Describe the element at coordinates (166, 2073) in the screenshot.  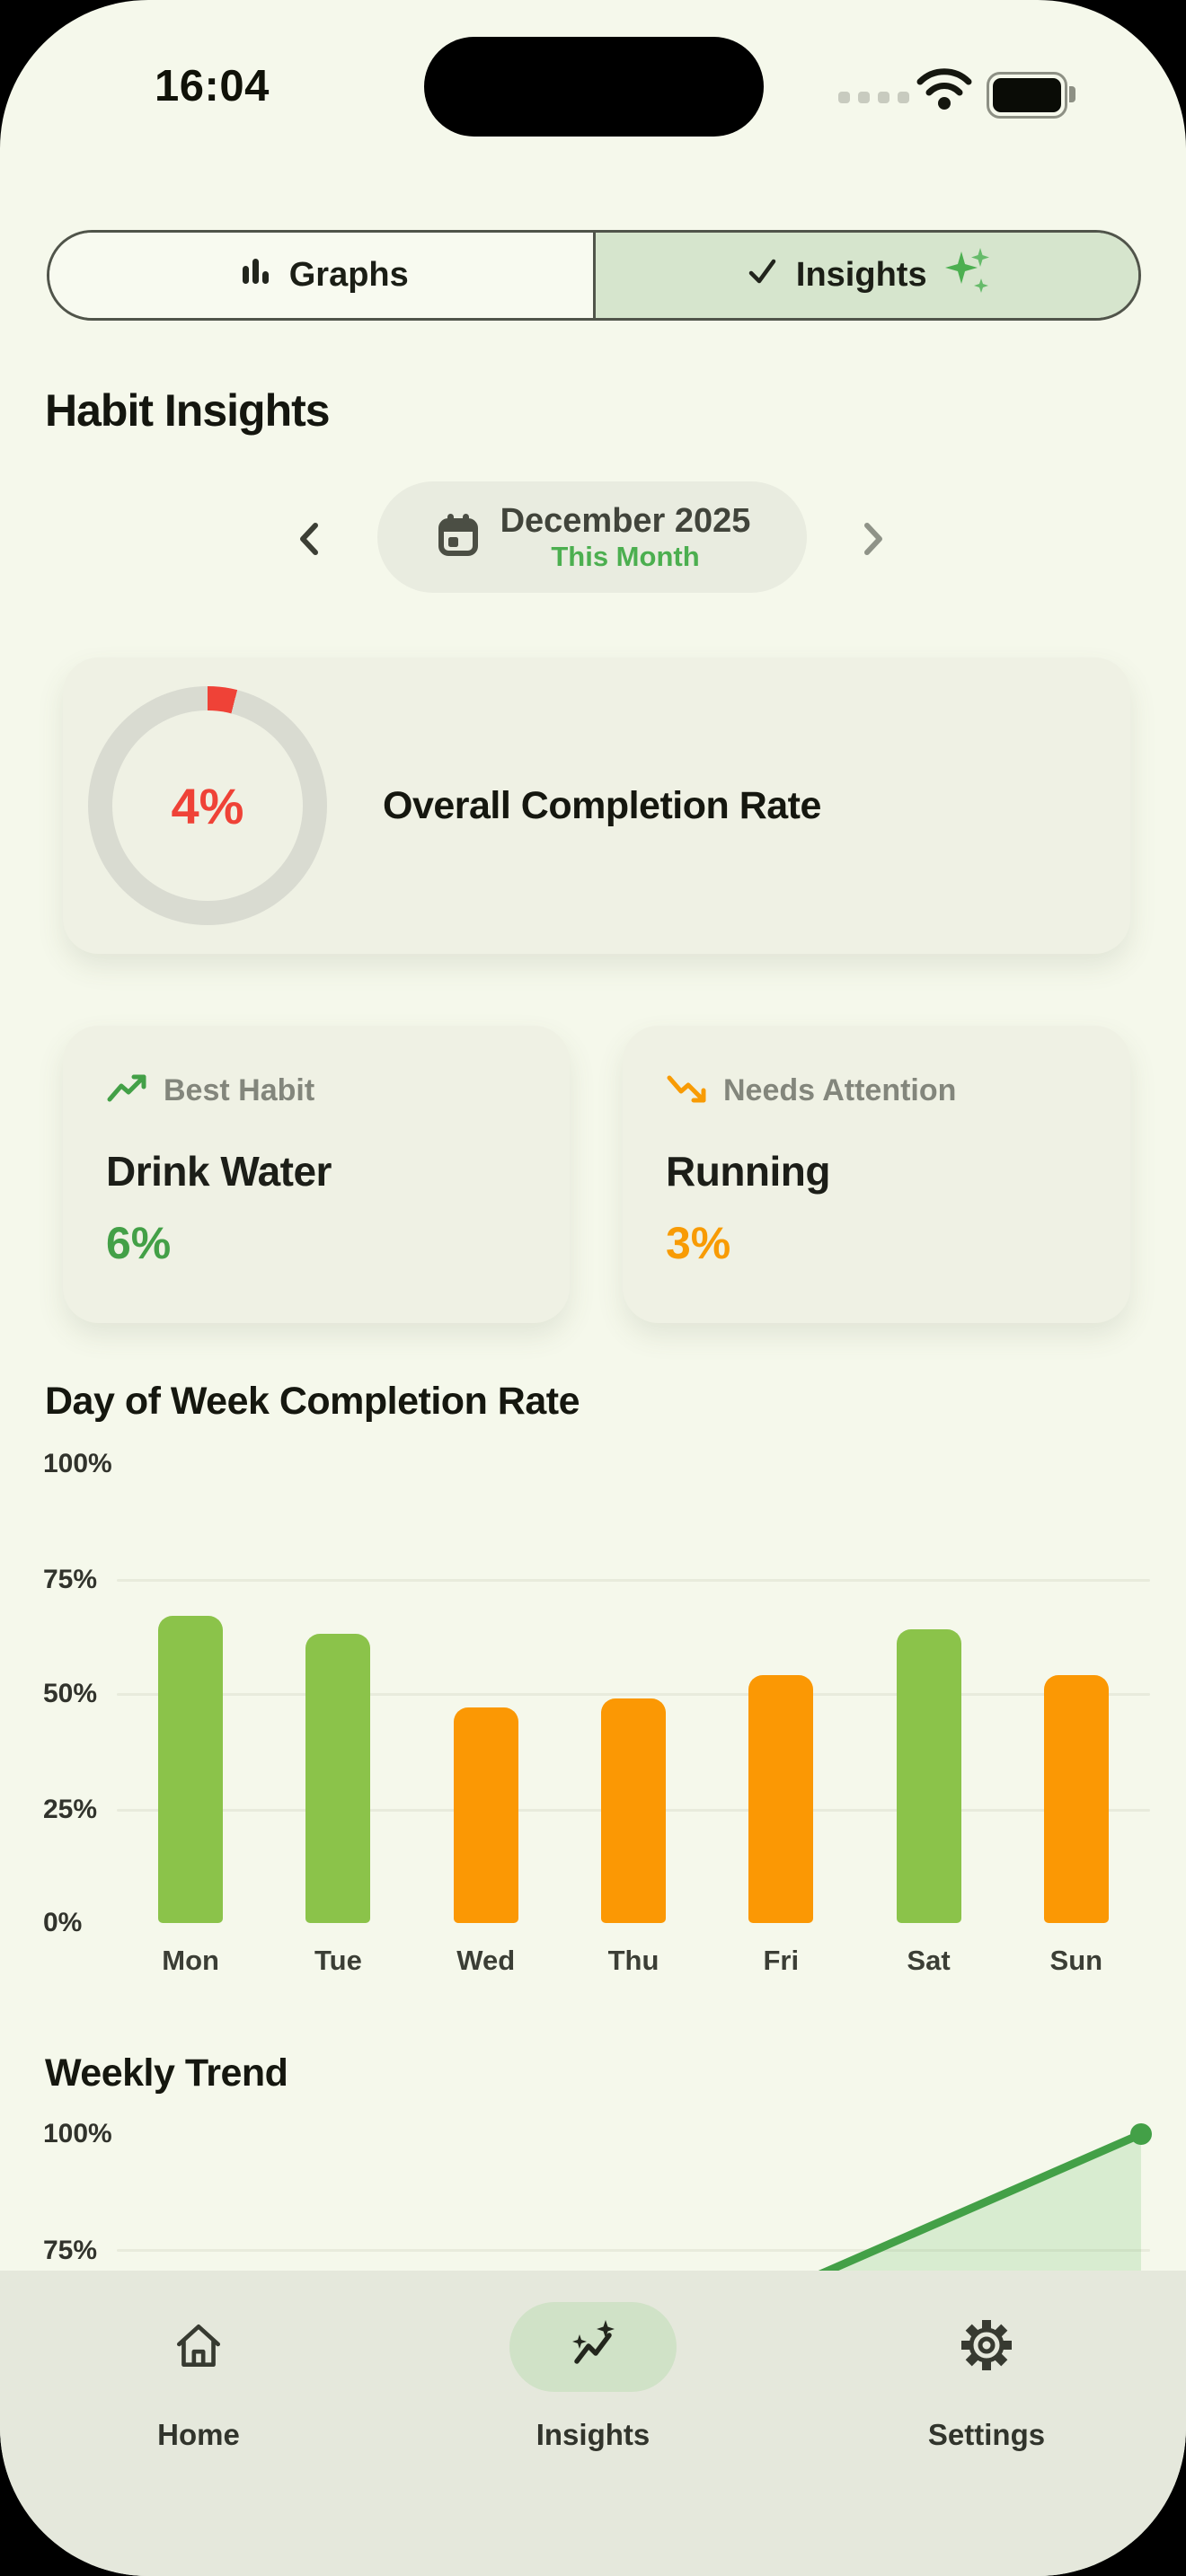
I see `trend-chart-title: Weekly Trend` at that location.